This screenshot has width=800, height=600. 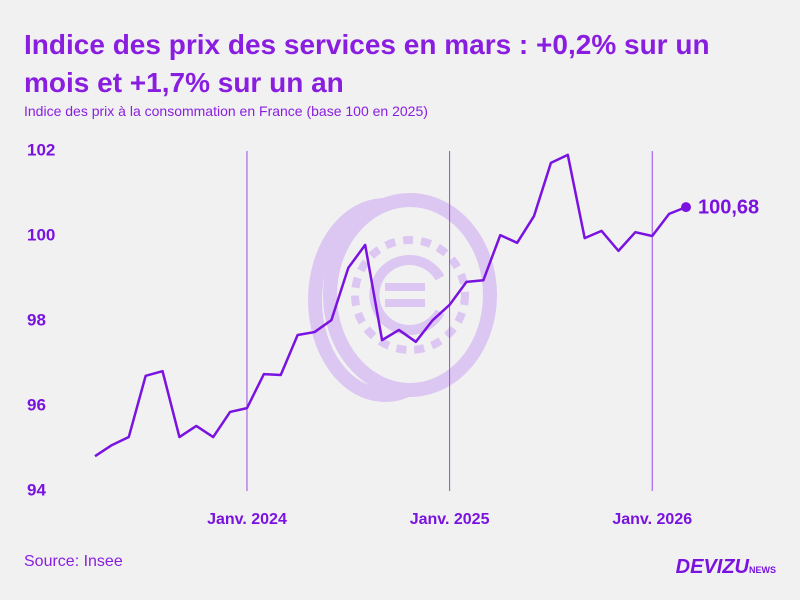 I want to click on x-tick-label: Janv. 2024, so click(x=247, y=519).